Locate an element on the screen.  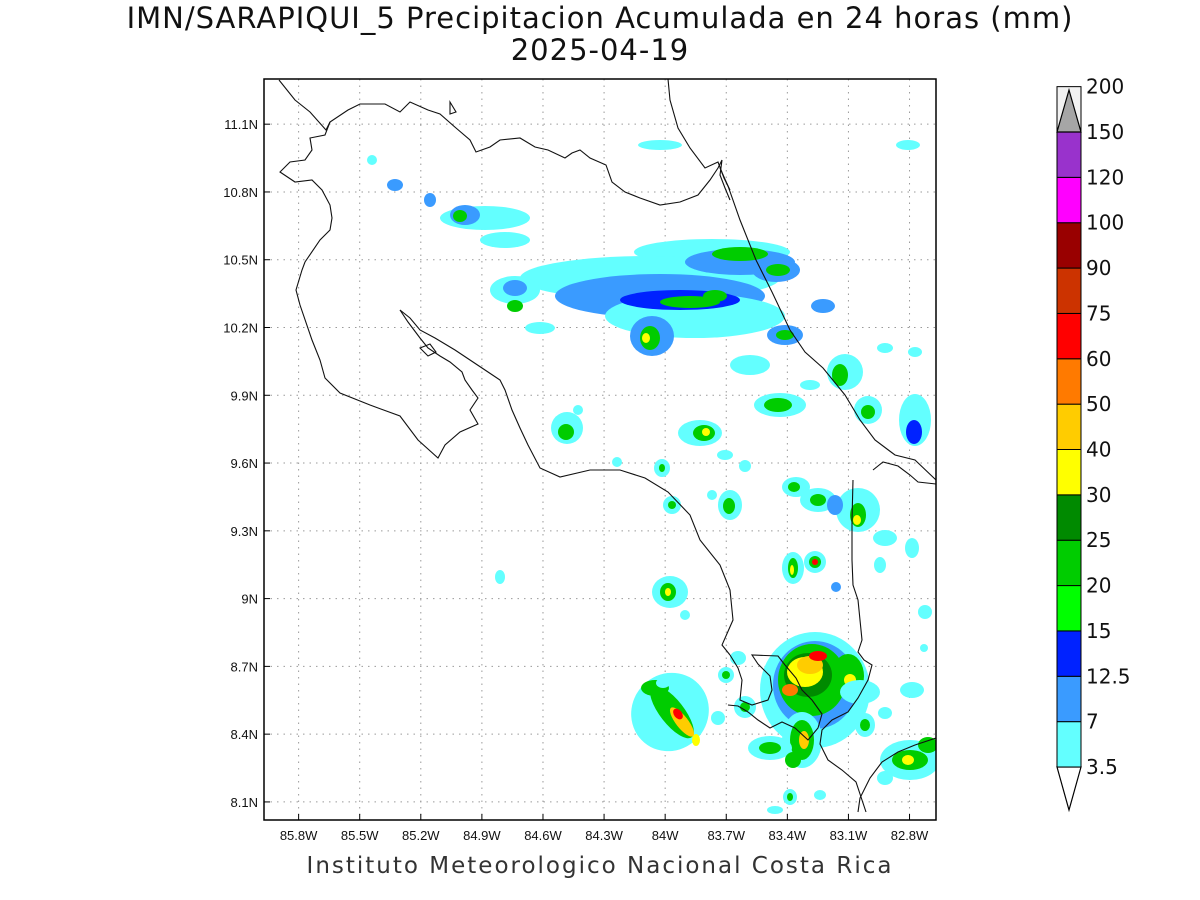
colorbar-label: 100 is located at coordinates (1105, 223).